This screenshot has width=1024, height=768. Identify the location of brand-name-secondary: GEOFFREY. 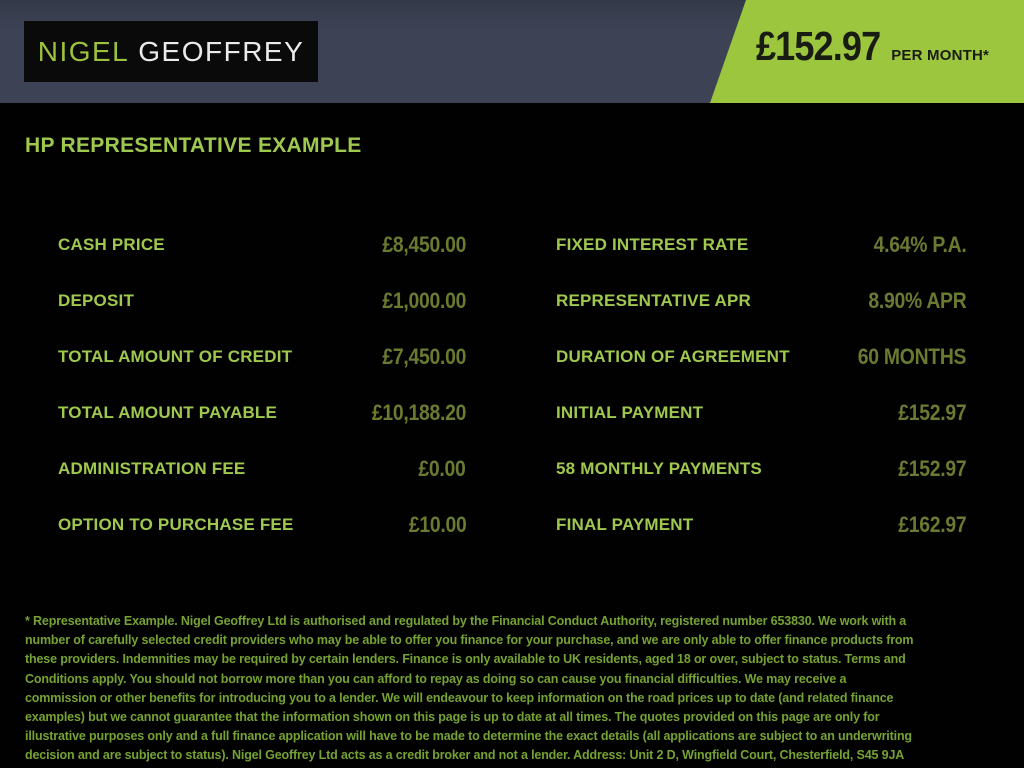
(221, 51).